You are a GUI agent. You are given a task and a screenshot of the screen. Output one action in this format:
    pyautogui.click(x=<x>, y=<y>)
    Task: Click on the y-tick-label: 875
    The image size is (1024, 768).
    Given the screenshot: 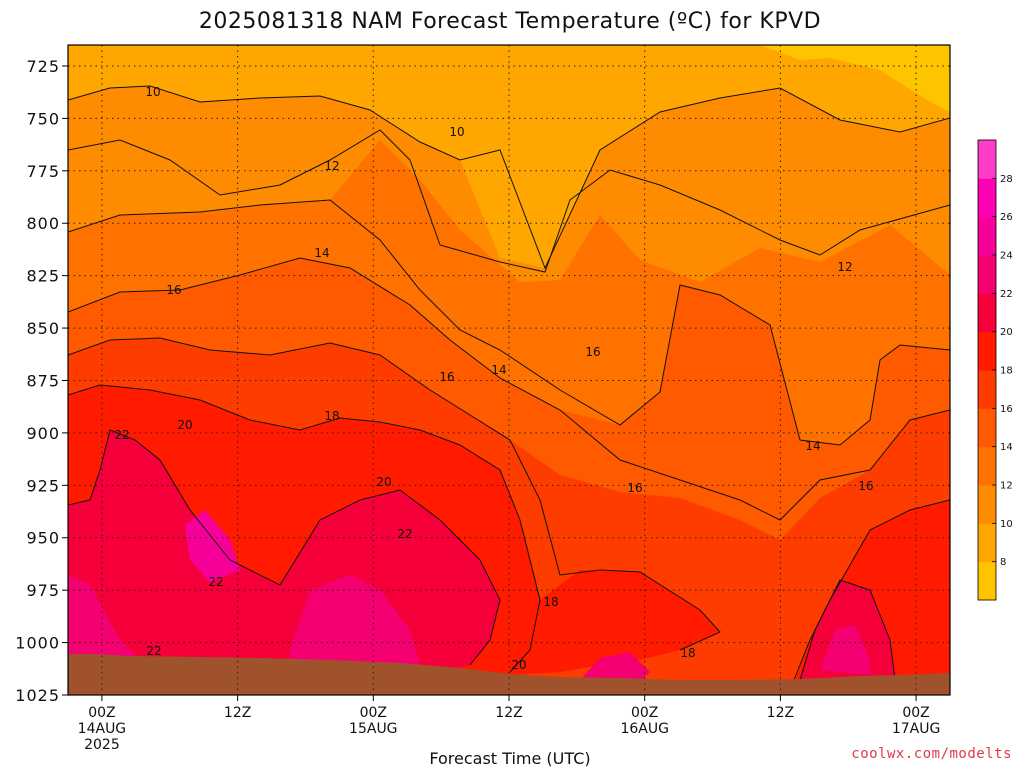 What is the action you would take?
    pyautogui.click(x=43, y=380)
    